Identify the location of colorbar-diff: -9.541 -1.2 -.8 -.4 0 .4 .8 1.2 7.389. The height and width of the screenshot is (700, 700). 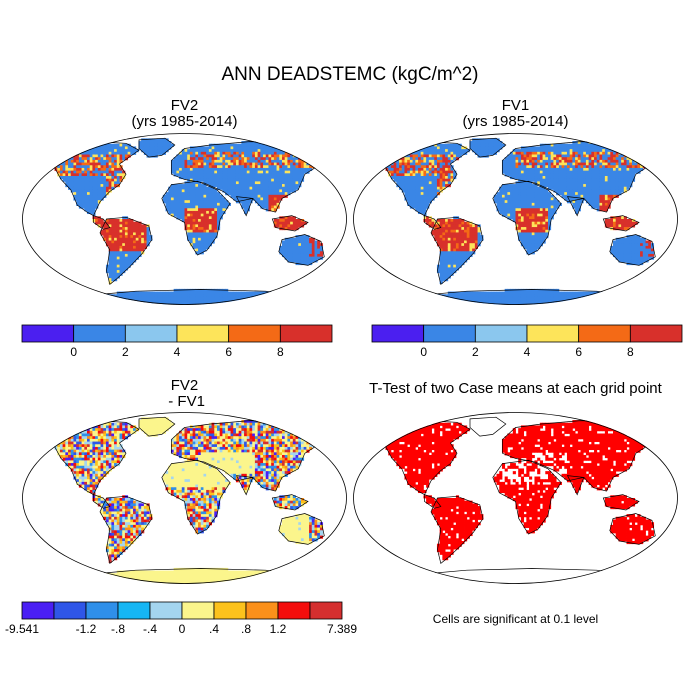
(181, 618).